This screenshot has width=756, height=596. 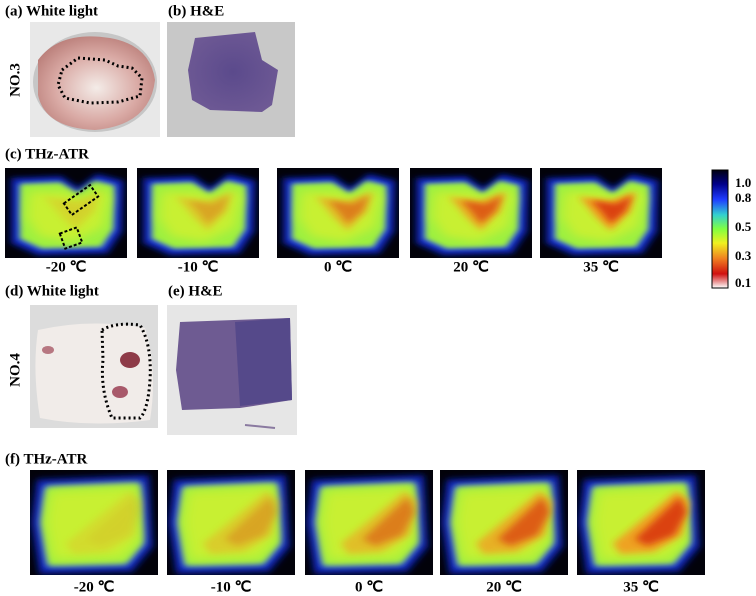 What do you see at coordinates (15, 80) in the screenshot?
I see `sample-id: NO.3` at bounding box center [15, 80].